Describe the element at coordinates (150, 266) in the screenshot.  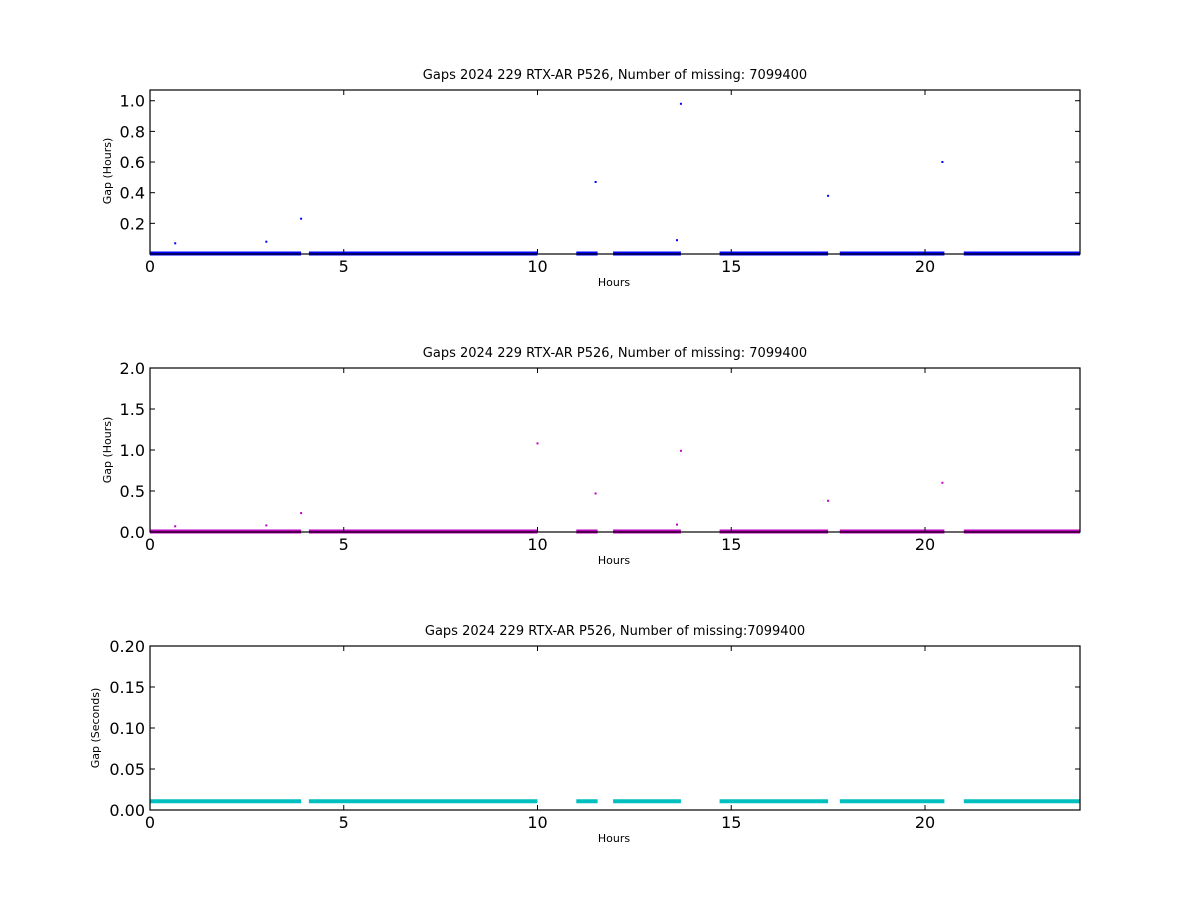
I see `panel-1-x-tick-label-1: 0` at that location.